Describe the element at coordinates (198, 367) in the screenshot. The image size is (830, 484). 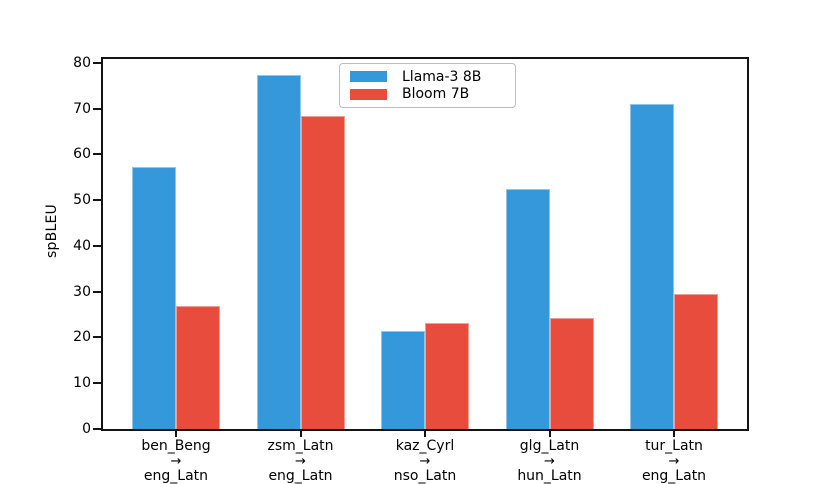
I see `bar-bloom-7b-ben_beng` at that location.